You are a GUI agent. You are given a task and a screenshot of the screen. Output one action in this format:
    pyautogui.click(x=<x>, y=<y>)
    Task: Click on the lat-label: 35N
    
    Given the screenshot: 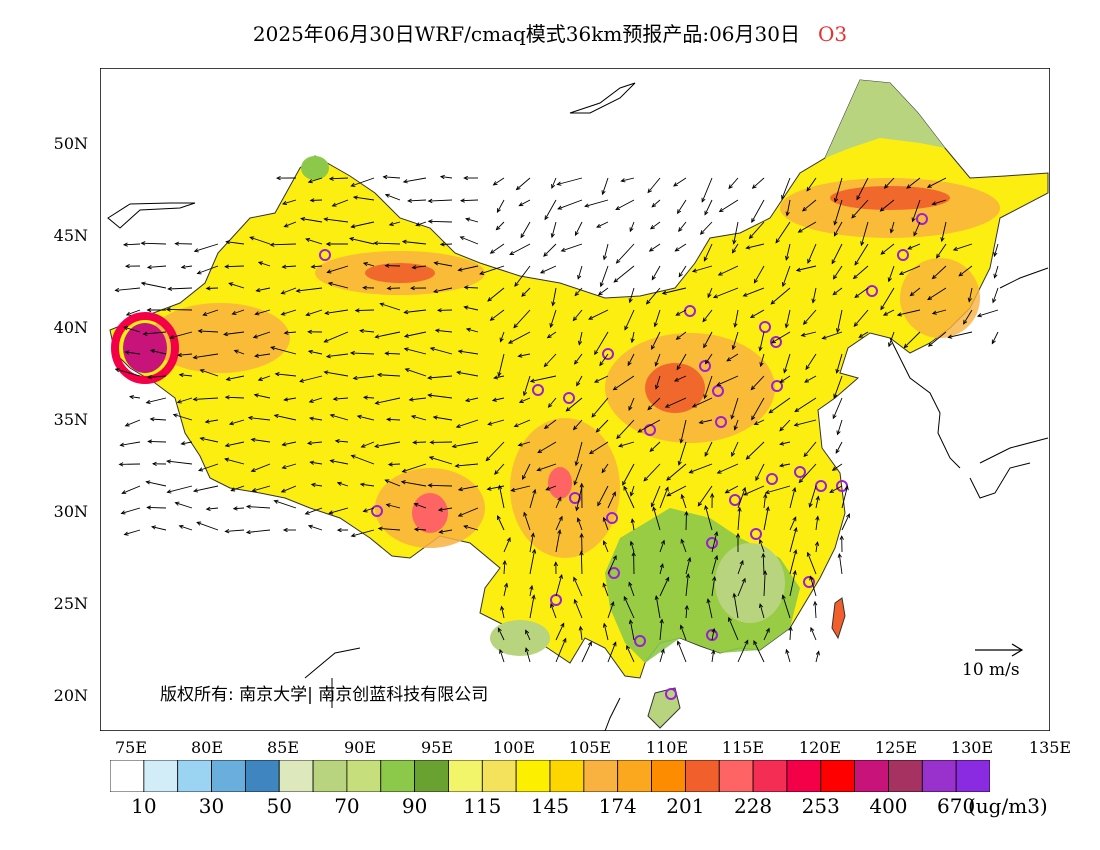 What is the action you would take?
    pyautogui.click(x=70, y=419)
    